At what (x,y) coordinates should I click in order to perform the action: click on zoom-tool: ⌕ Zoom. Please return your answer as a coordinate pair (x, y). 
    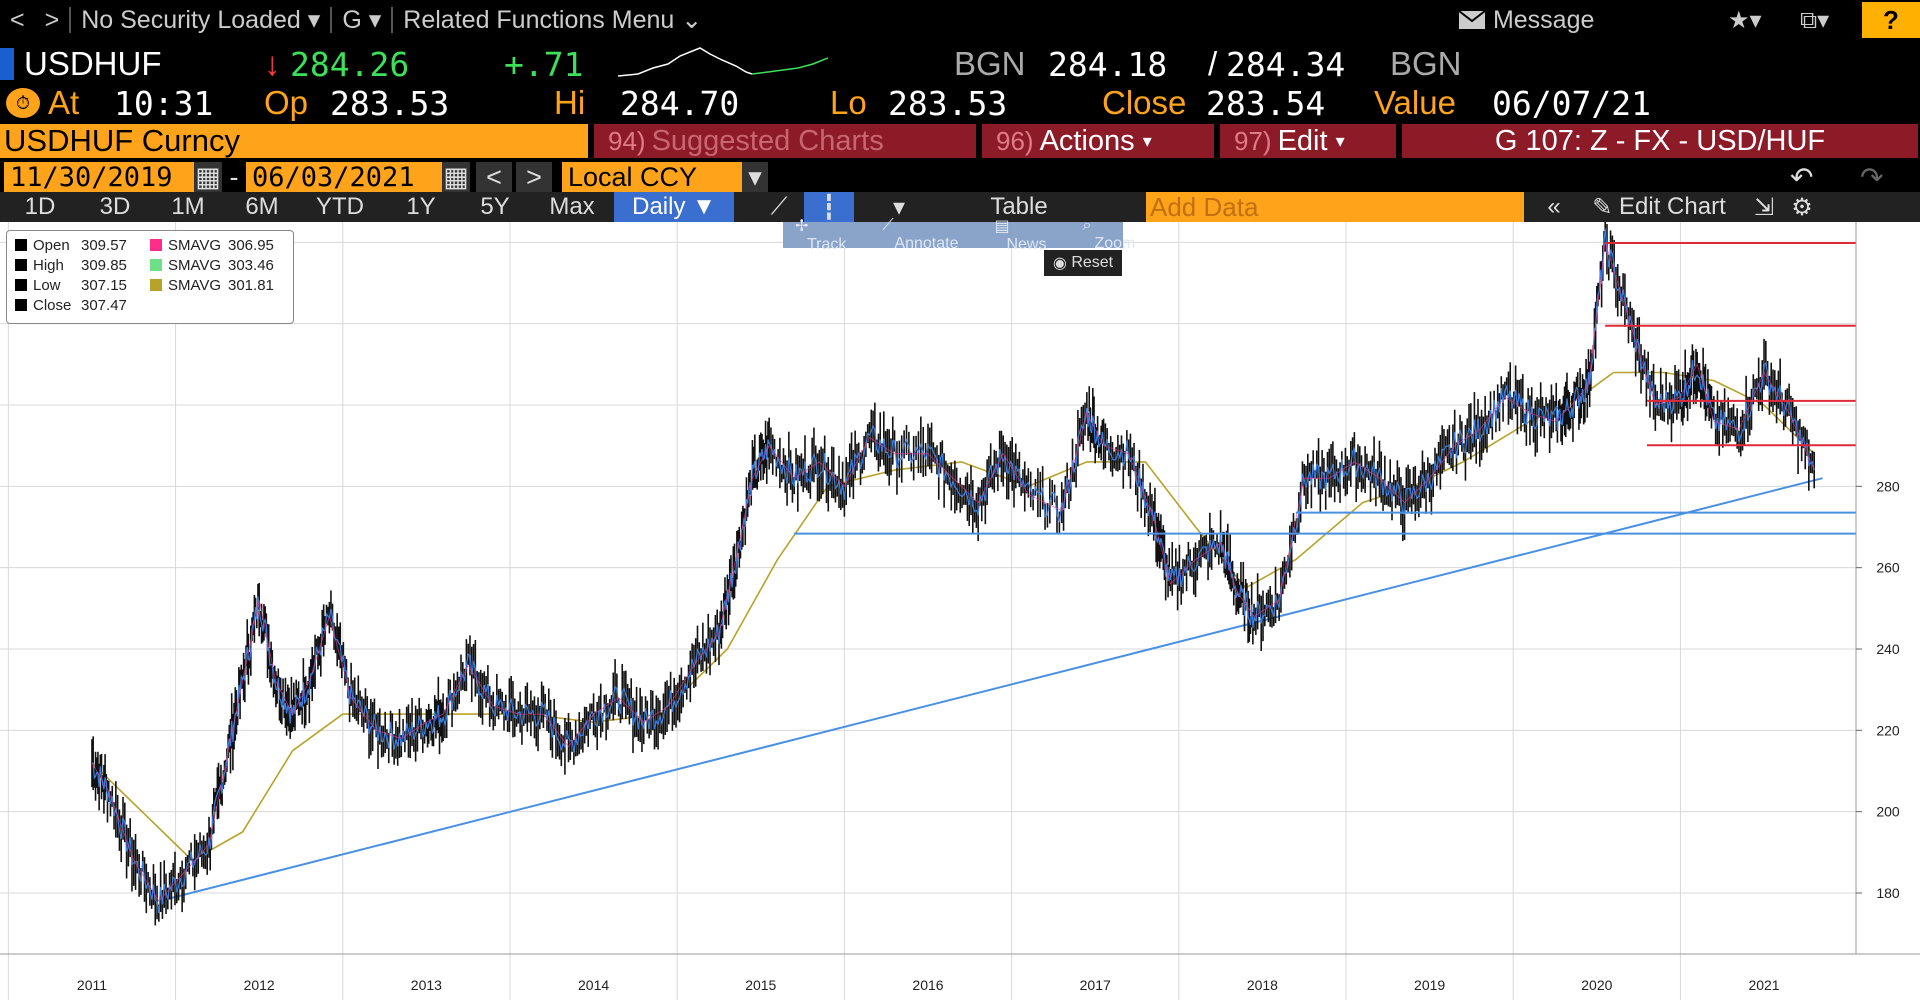
    Looking at the image, I should click on (1114, 235).